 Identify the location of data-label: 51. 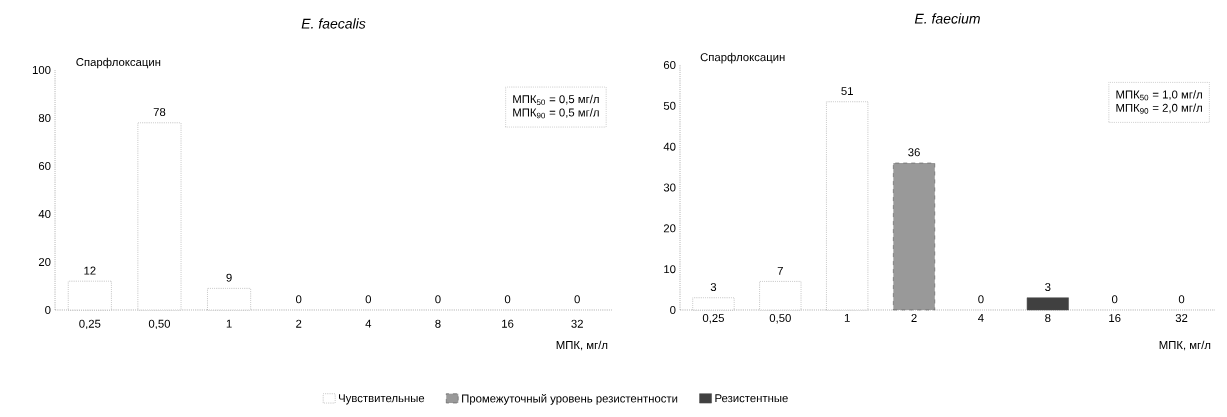
(847, 91).